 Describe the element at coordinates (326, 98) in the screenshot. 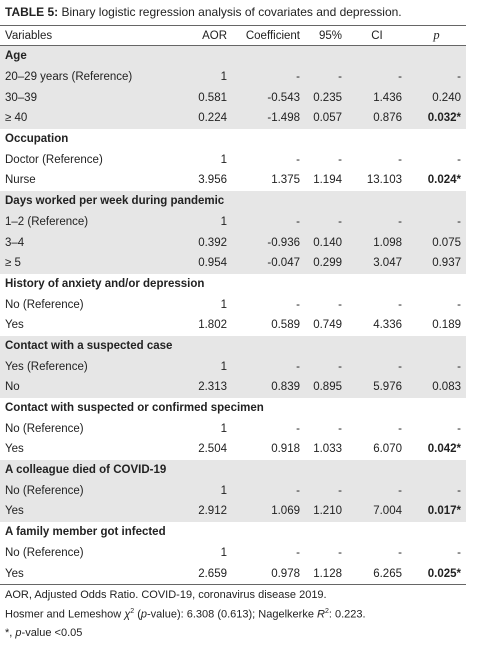

I see `cell: 0.235` at that location.